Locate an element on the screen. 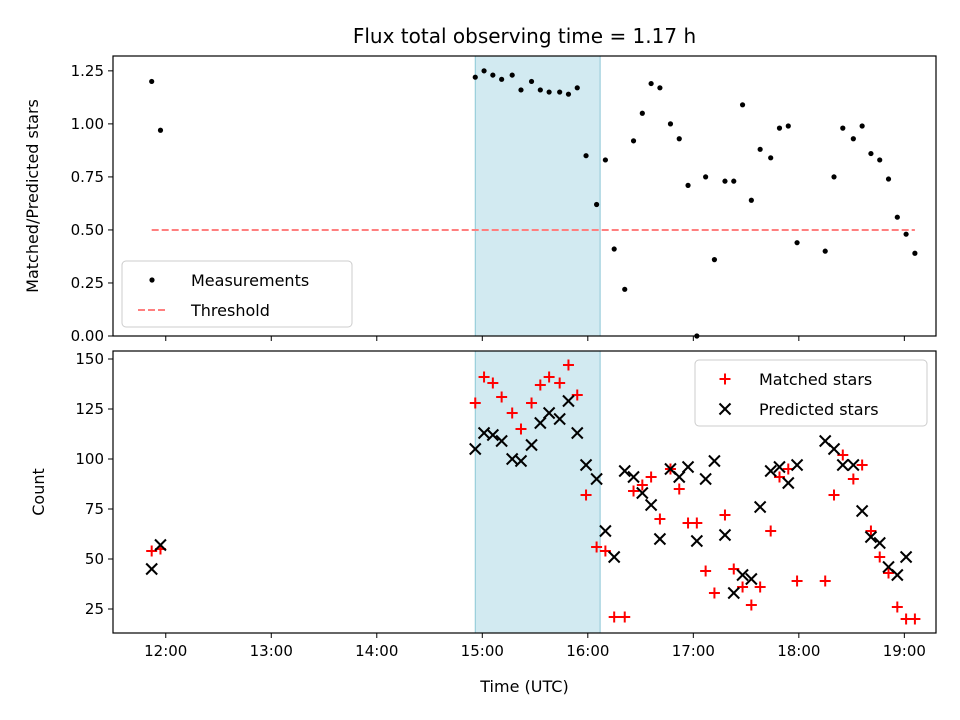 This screenshot has height=720, width=960. y-tick-label: 0.50 is located at coordinates (87, 230).